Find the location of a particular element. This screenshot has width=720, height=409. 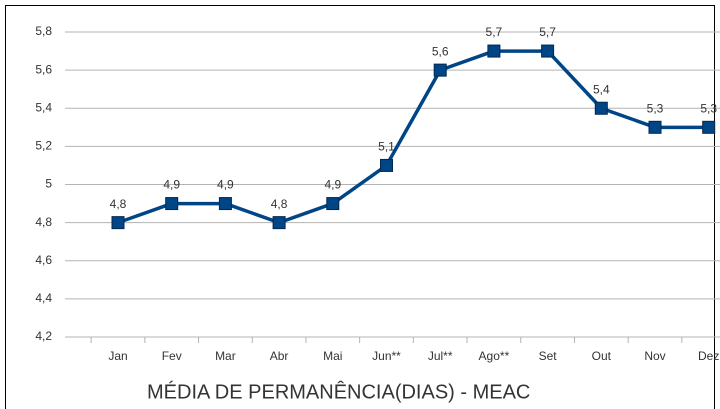

x-tick-label: Mar is located at coordinates (225, 356).